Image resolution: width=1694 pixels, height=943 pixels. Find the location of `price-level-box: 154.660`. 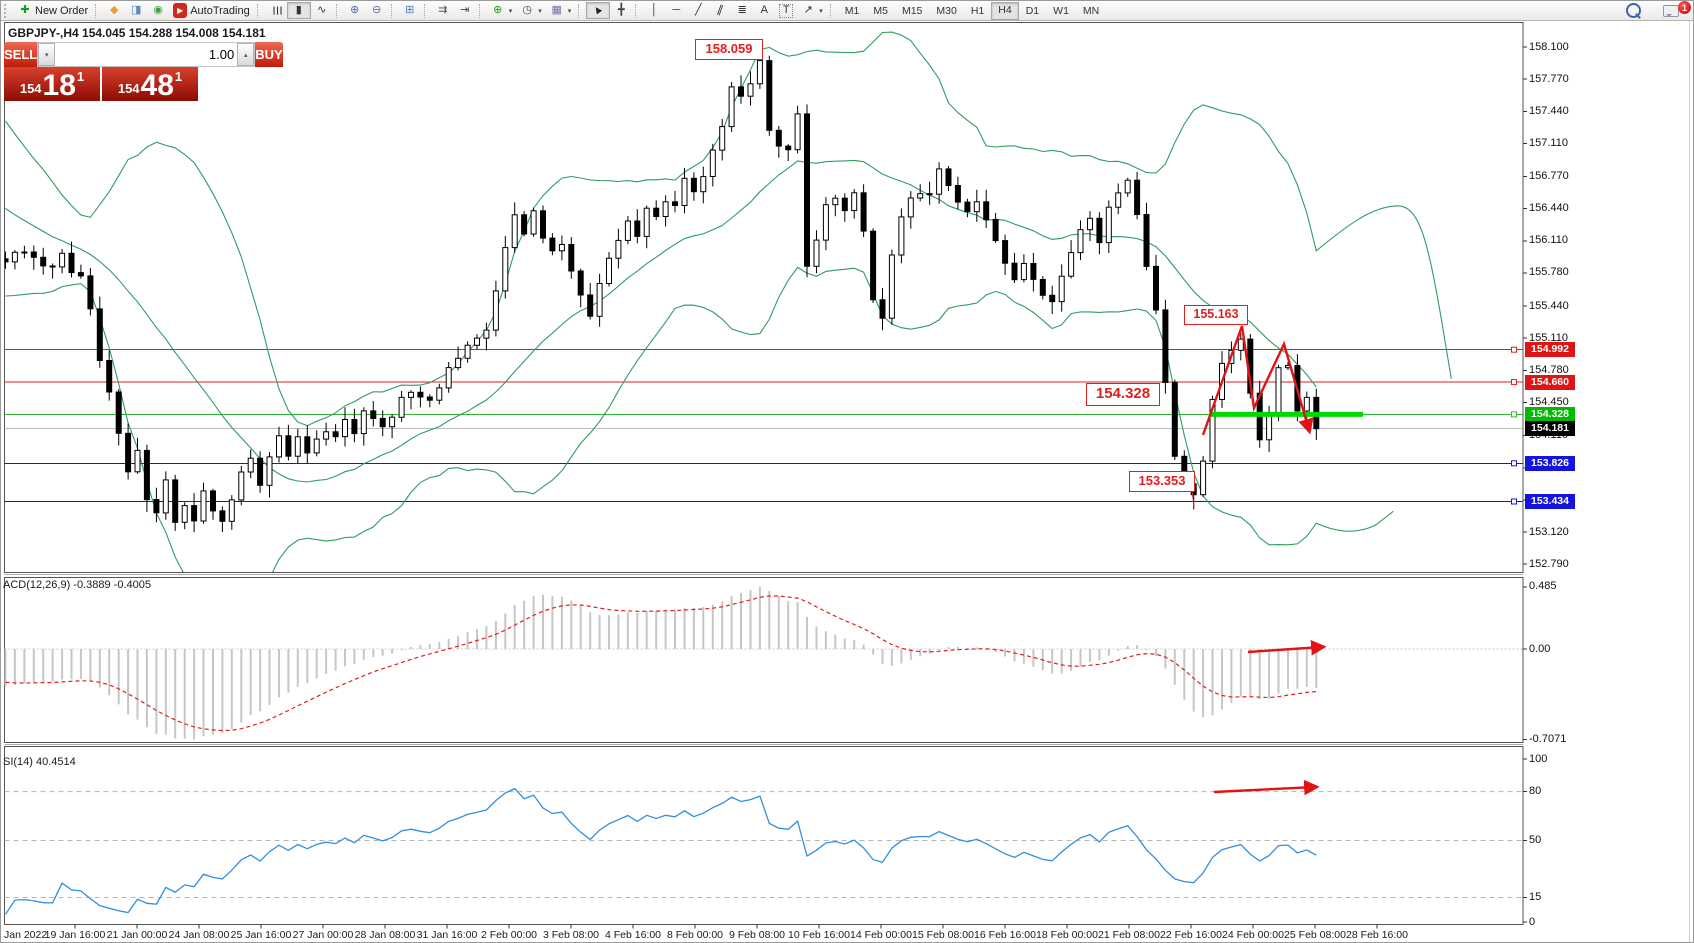

price-level-box: 154.660 is located at coordinates (1550, 382).